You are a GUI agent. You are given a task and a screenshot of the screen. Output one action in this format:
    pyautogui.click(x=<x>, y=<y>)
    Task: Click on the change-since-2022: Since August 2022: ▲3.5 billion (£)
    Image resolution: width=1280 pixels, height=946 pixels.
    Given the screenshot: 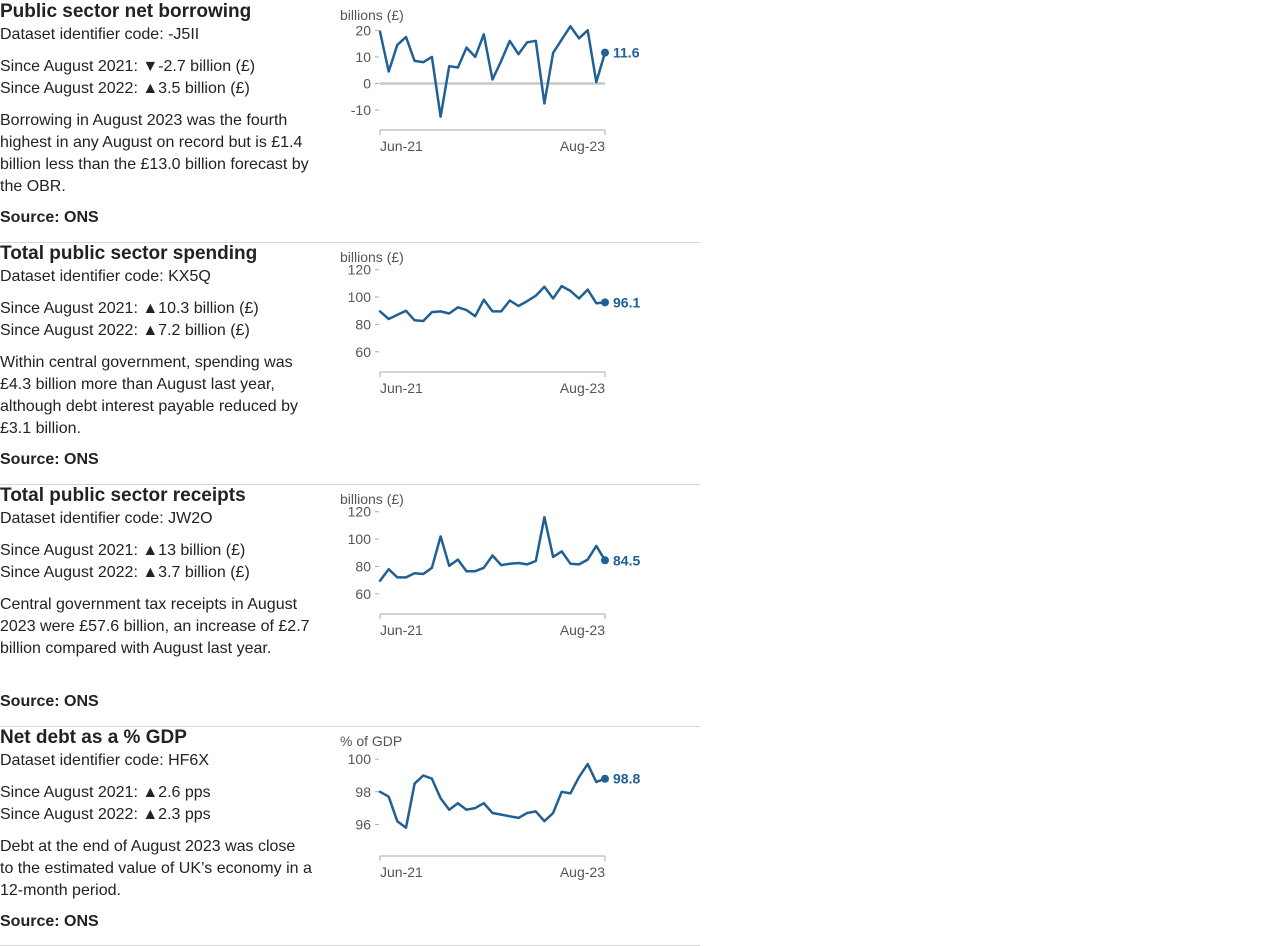 What is the action you would take?
    pyautogui.click(x=125, y=88)
    